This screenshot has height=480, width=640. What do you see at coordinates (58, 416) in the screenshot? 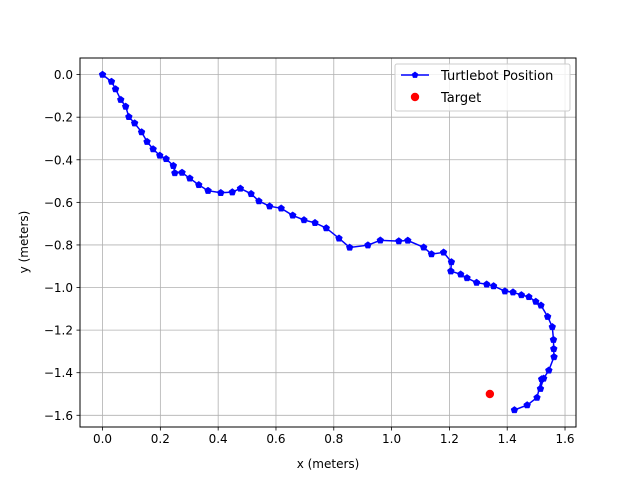
I see `y-tick-label: −1.6` at bounding box center [58, 416].